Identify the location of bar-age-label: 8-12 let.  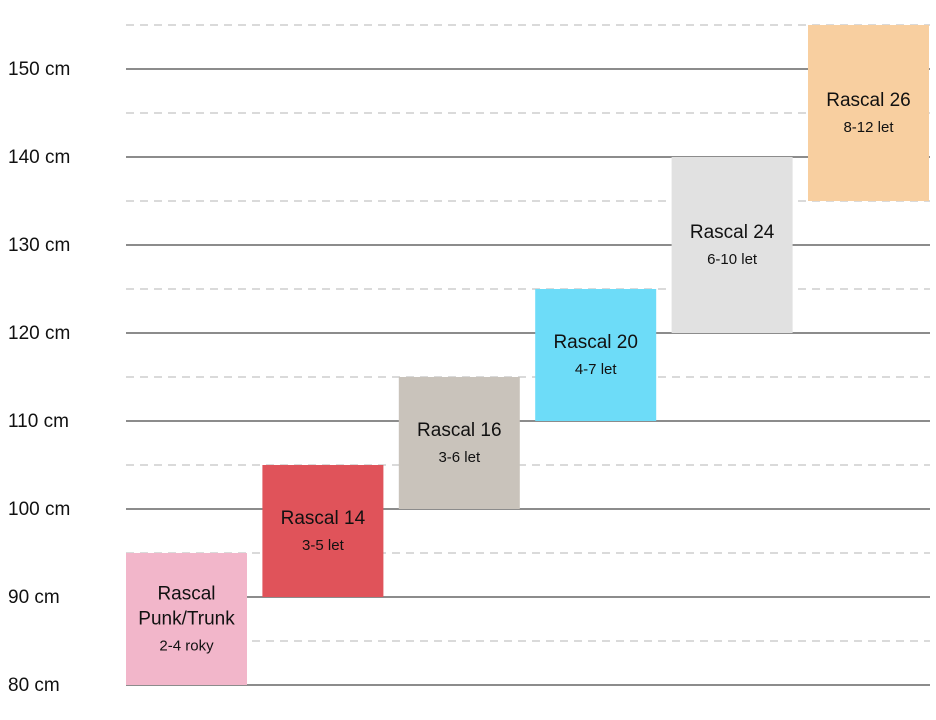
(868, 127).